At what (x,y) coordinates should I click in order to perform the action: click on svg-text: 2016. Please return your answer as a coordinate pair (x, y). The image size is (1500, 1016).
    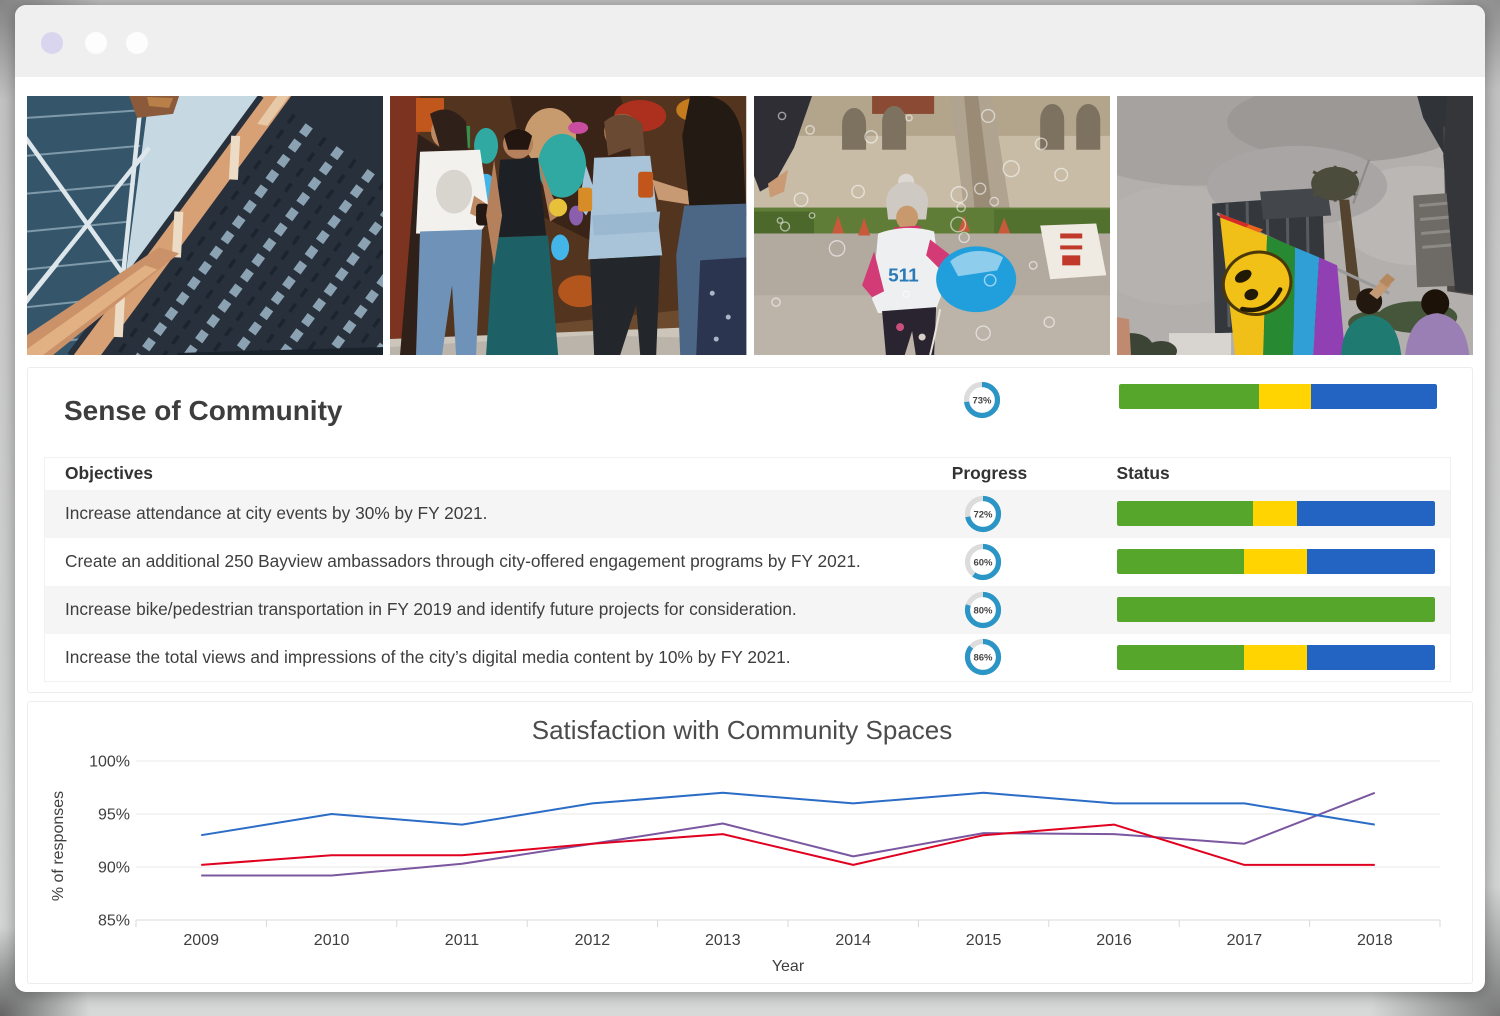
    Looking at the image, I should click on (1114, 940).